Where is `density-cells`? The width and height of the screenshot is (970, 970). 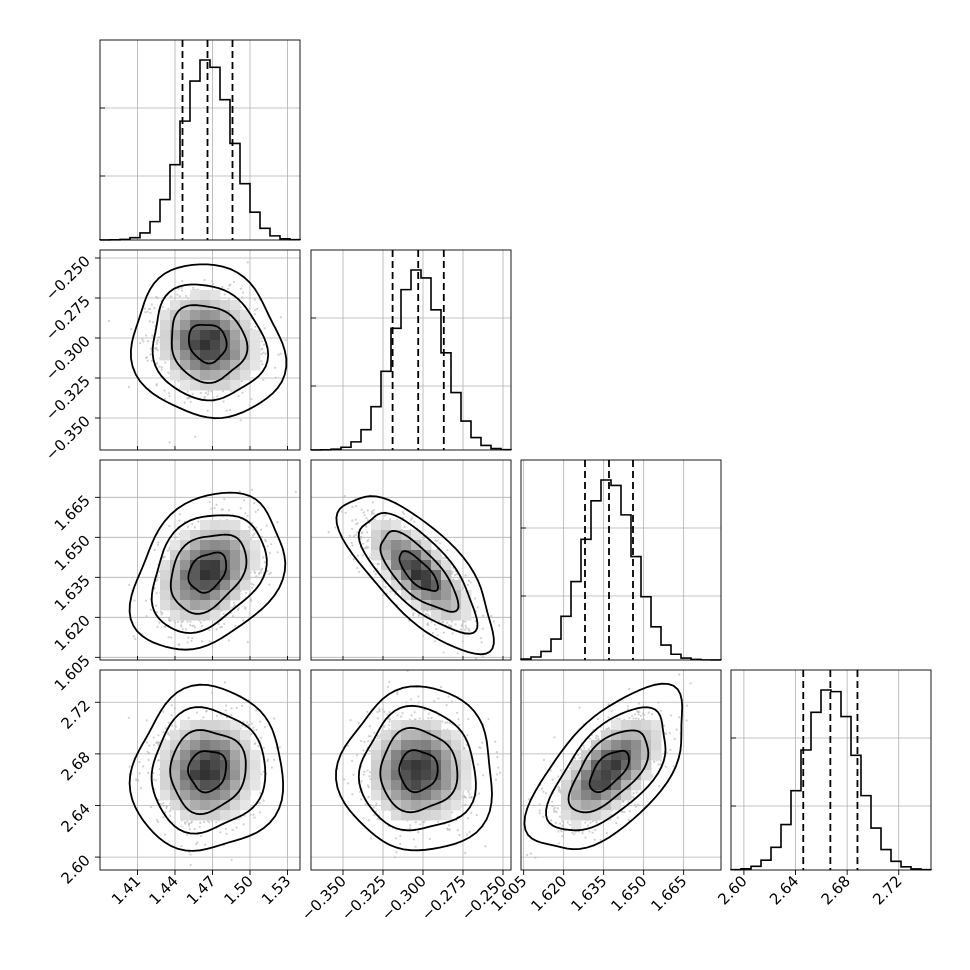
density-cells is located at coordinates (611, 775).